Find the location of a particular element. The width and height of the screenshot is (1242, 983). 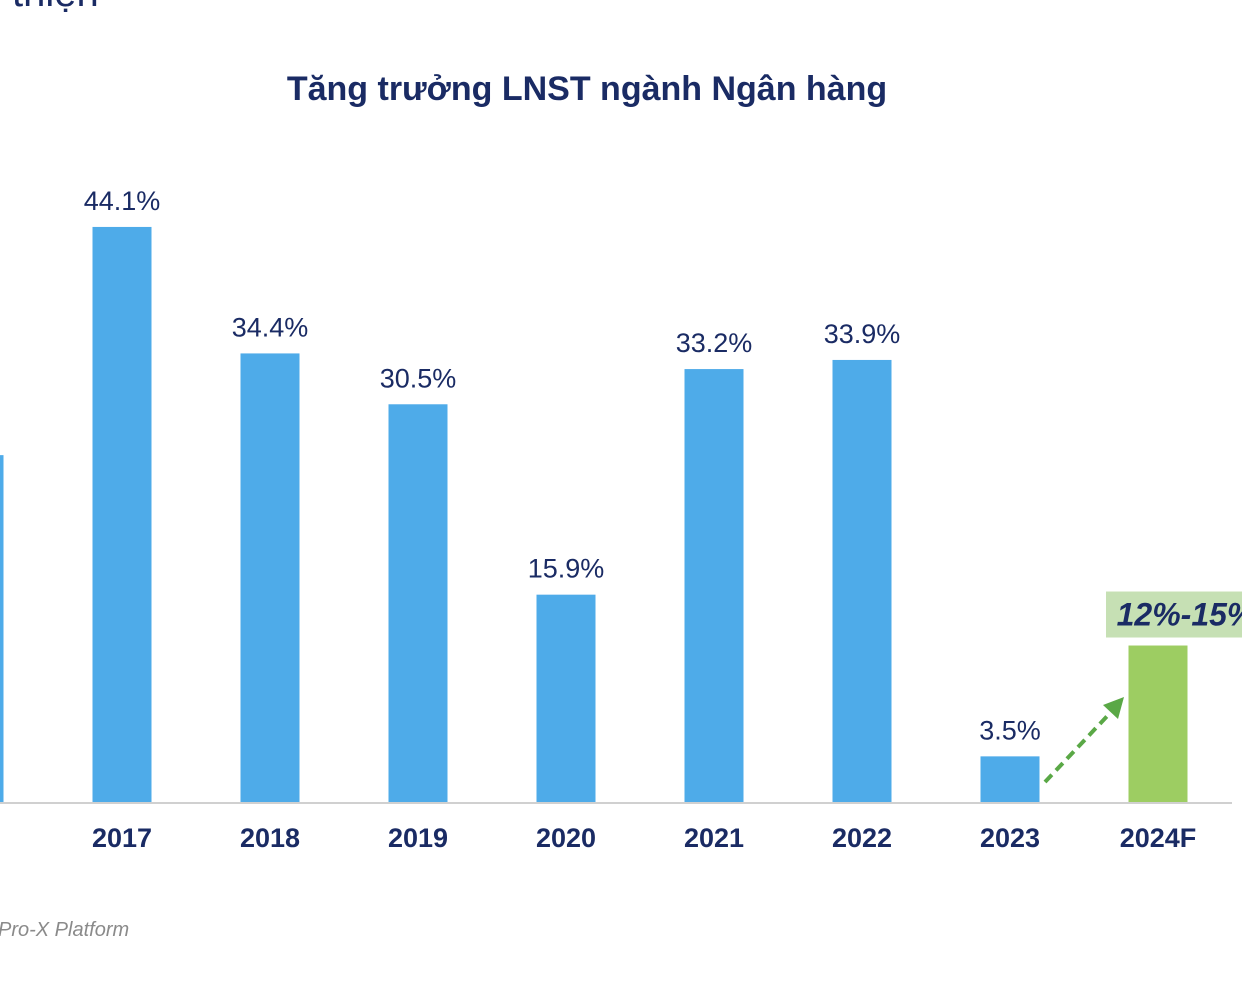

value-label: 15.9% is located at coordinates (566, 569).